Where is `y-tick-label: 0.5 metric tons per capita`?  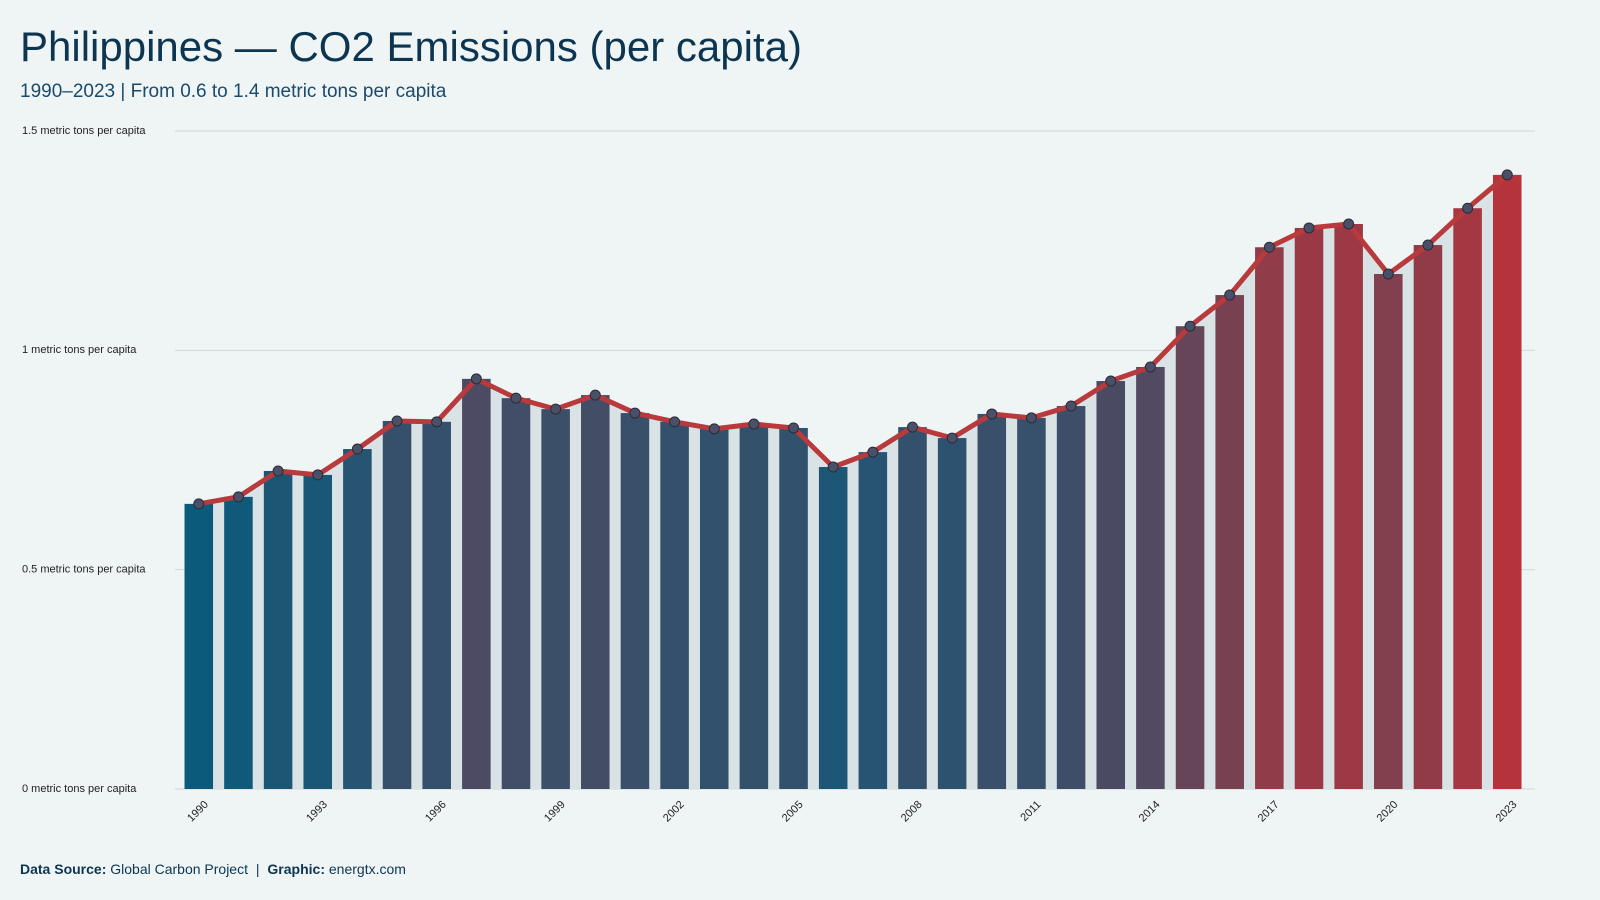
y-tick-label: 0.5 metric tons per capita is located at coordinates (84, 570).